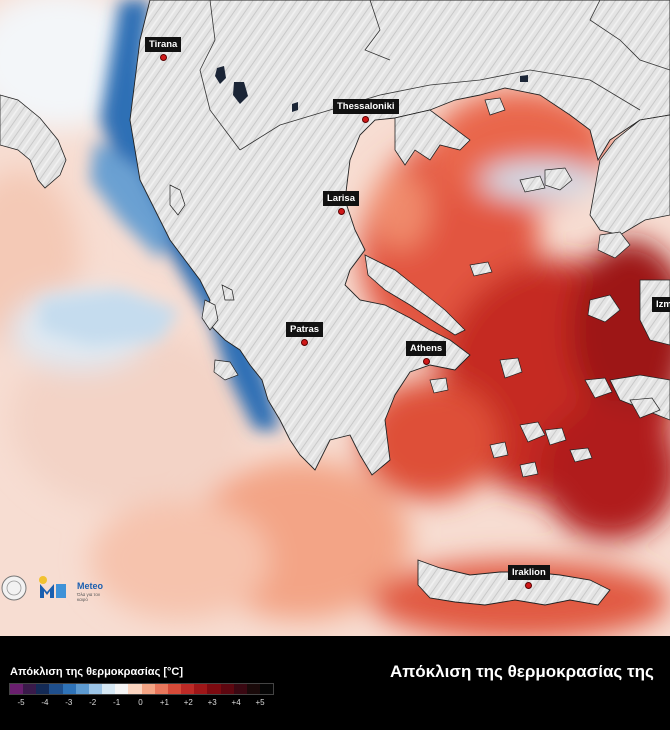 The height and width of the screenshot is (730, 670). I want to click on meteo-brand: Meteo, so click(90, 586).